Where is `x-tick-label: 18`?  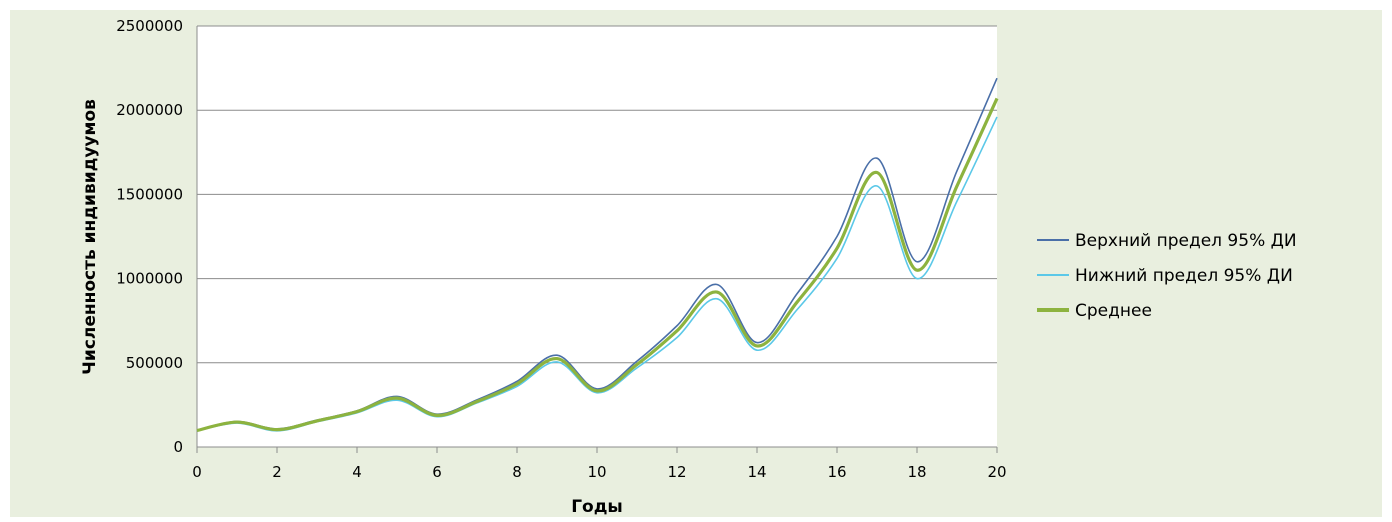 x-tick-label: 18 is located at coordinates (916, 472).